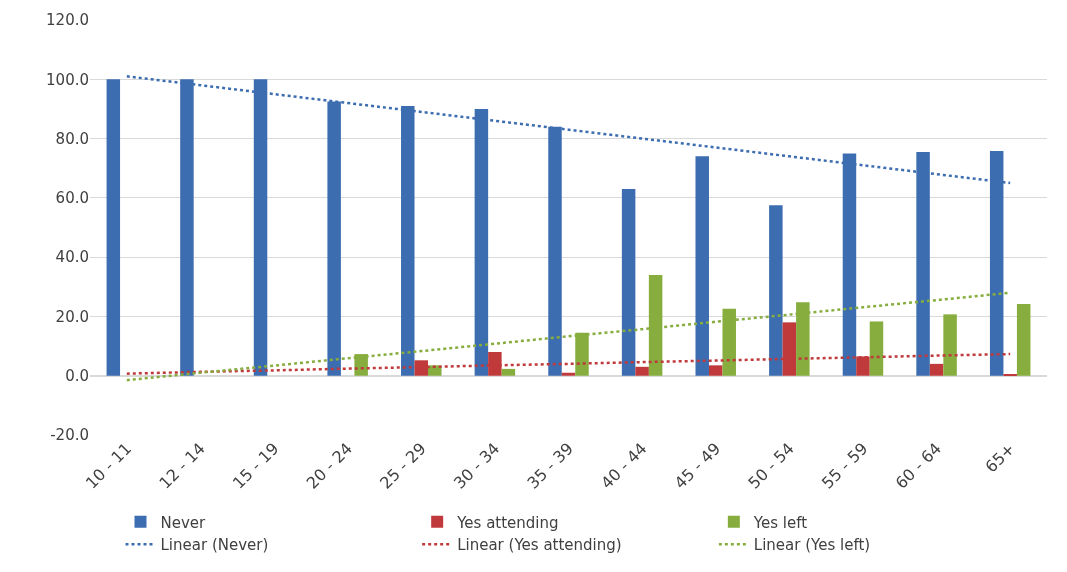  I want to click on x-tick-label: 12 - 14, so click(182, 466).